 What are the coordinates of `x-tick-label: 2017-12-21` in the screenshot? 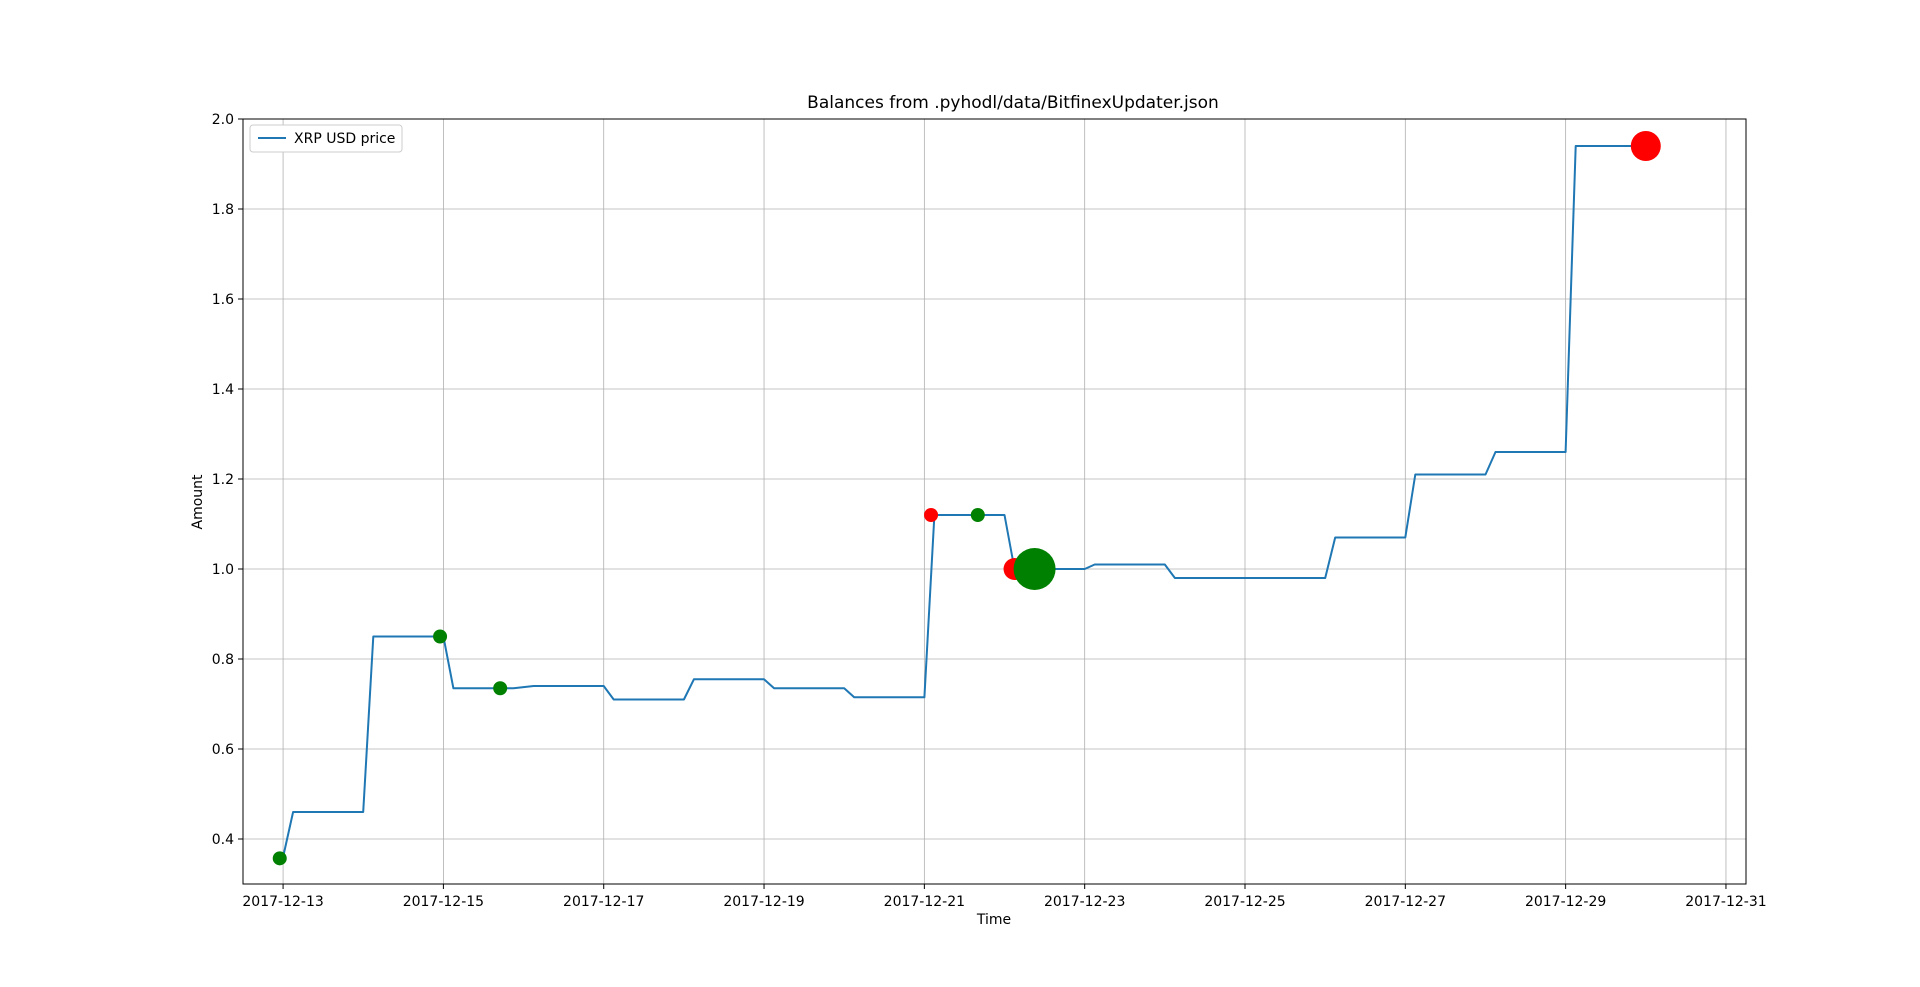 It's located at (924, 902).